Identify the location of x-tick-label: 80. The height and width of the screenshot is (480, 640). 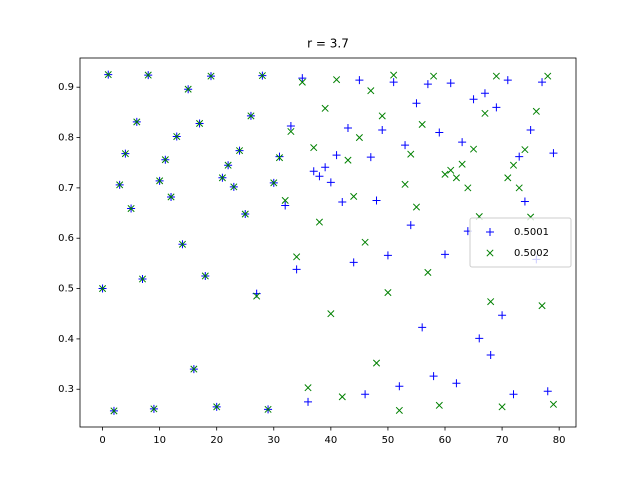
(559, 440).